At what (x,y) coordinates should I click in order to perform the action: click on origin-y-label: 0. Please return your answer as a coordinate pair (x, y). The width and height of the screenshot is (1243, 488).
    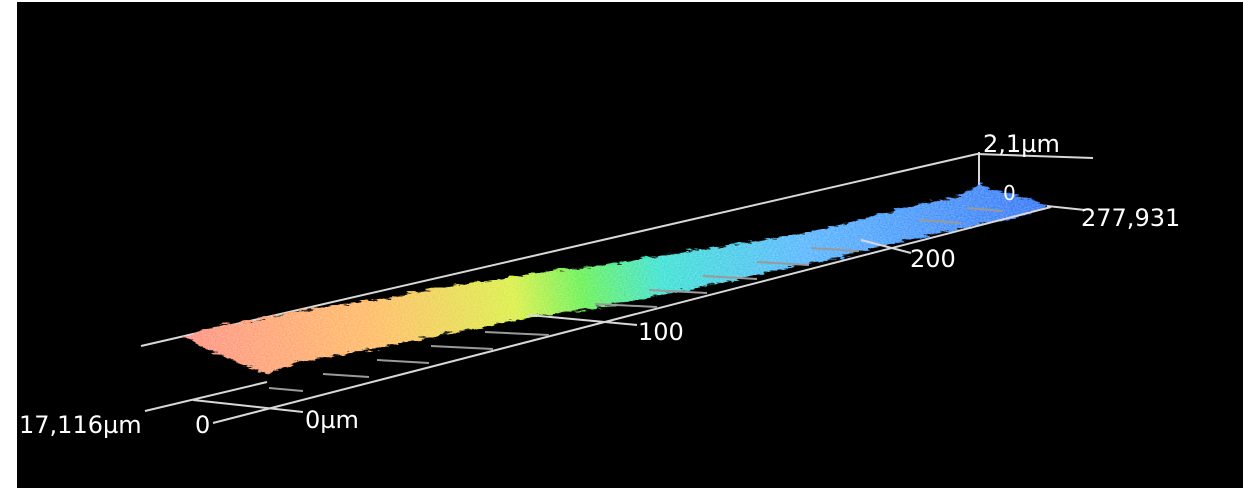
    Looking at the image, I should click on (202, 425).